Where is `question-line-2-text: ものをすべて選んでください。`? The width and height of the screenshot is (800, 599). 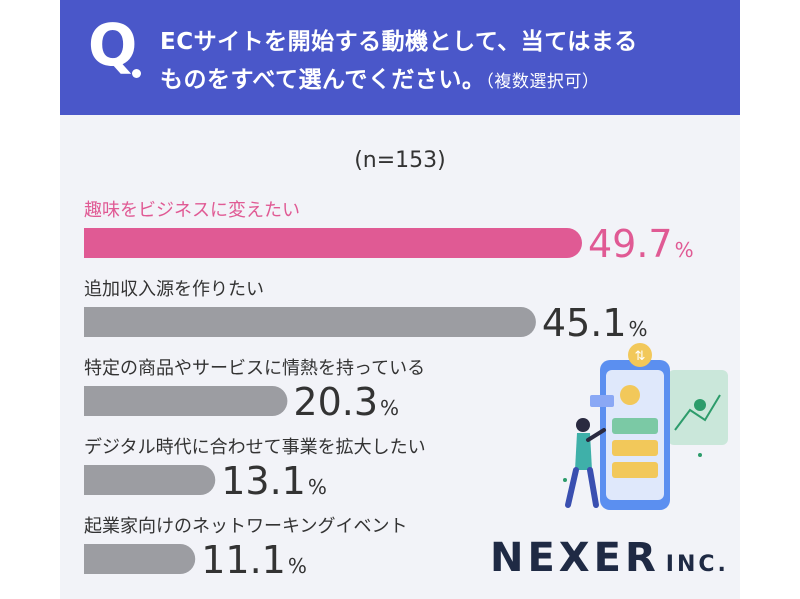 question-line-2-text: ものをすべて選んでください。 is located at coordinates (323, 80).